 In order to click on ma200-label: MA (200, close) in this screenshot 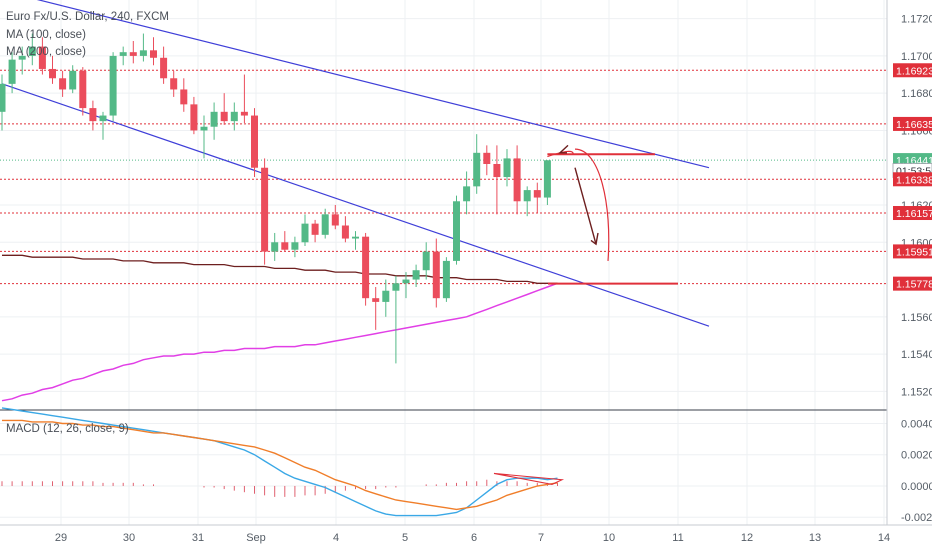, I will do `click(46, 52)`.